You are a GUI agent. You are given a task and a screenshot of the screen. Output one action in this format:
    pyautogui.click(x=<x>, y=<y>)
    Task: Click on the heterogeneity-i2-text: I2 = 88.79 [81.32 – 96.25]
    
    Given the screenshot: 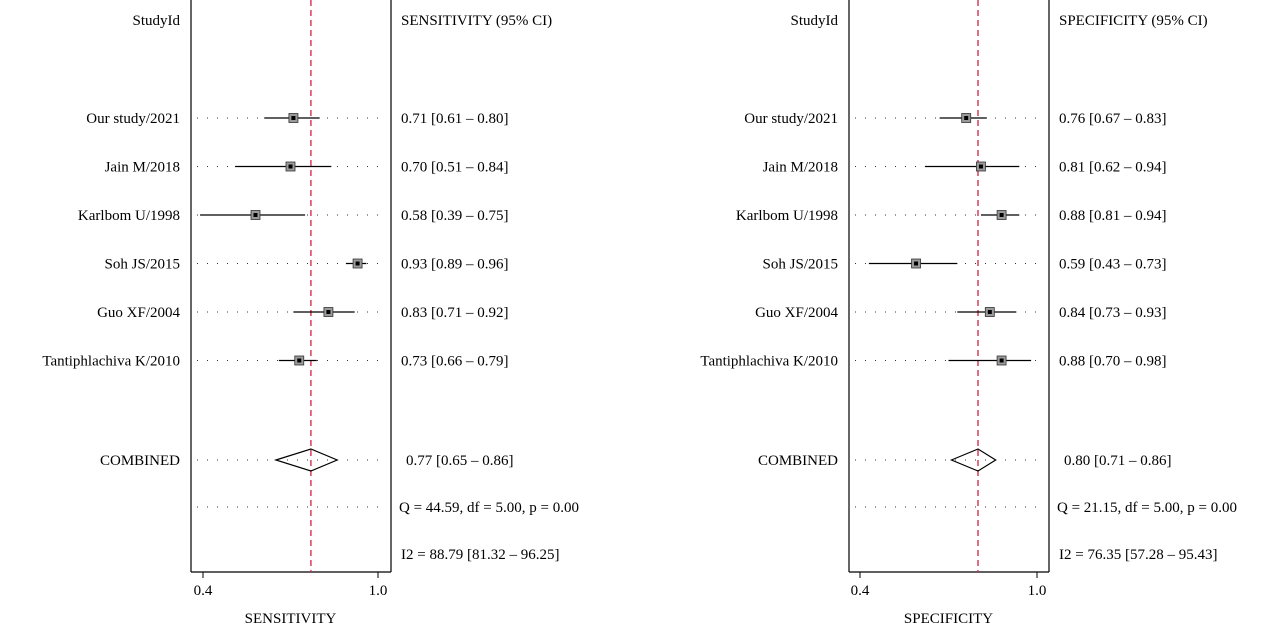 What is the action you would take?
    pyautogui.click(x=480, y=555)
    